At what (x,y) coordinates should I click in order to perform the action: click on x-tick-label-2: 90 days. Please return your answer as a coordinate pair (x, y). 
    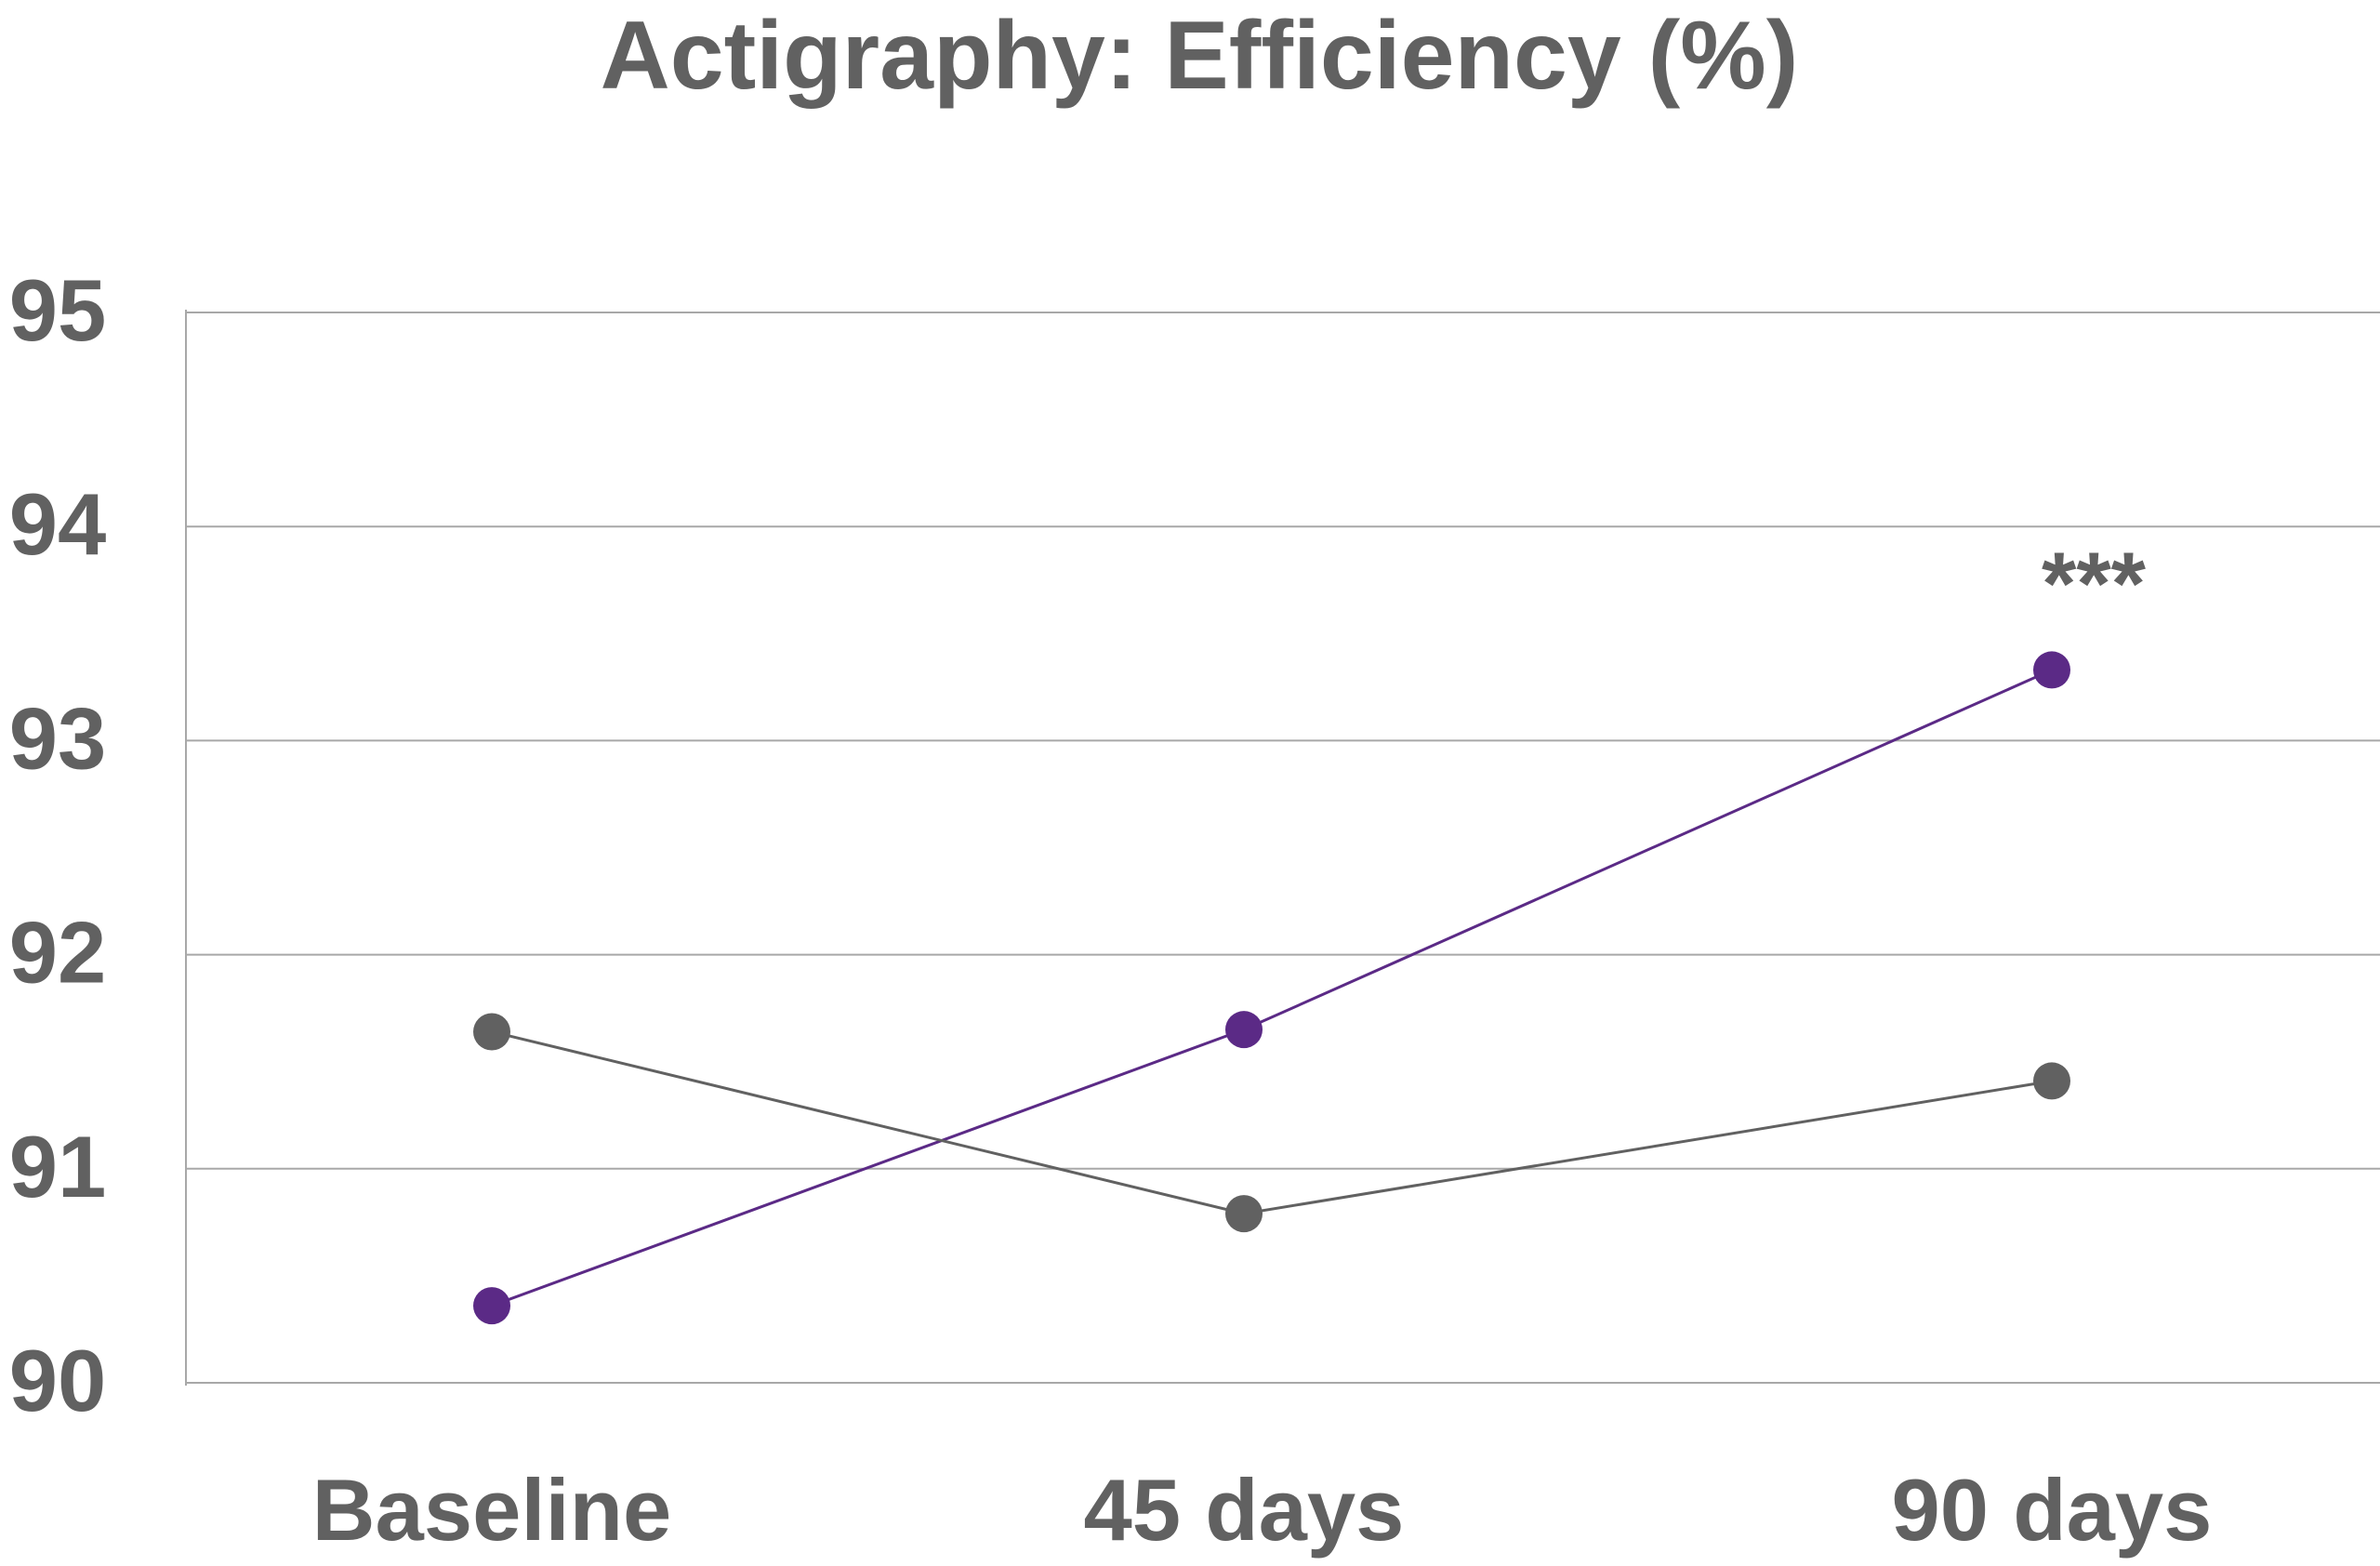
    Looking at the image, I should click on (2052, 1510).